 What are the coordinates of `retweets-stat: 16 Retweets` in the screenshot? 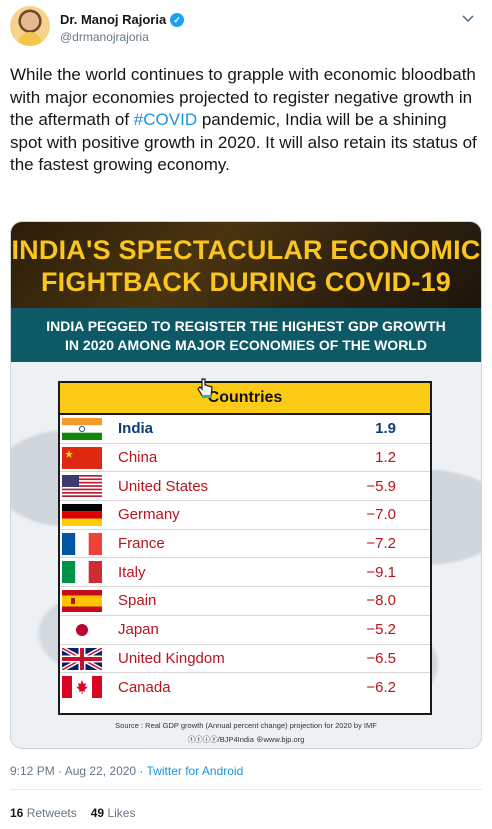 It's located at (43, 813).